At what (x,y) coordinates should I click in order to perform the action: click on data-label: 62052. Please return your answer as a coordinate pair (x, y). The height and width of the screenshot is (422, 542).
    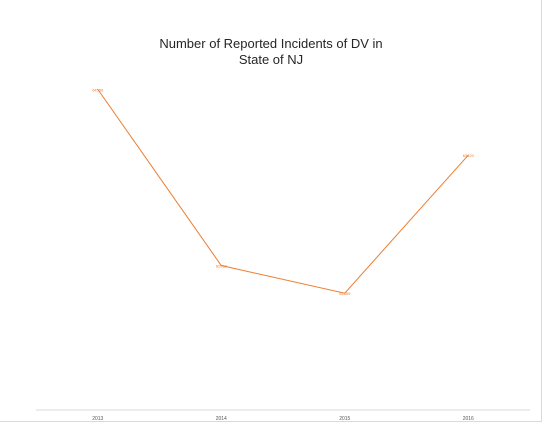
    Looking at the image, I should click on (222, 266).